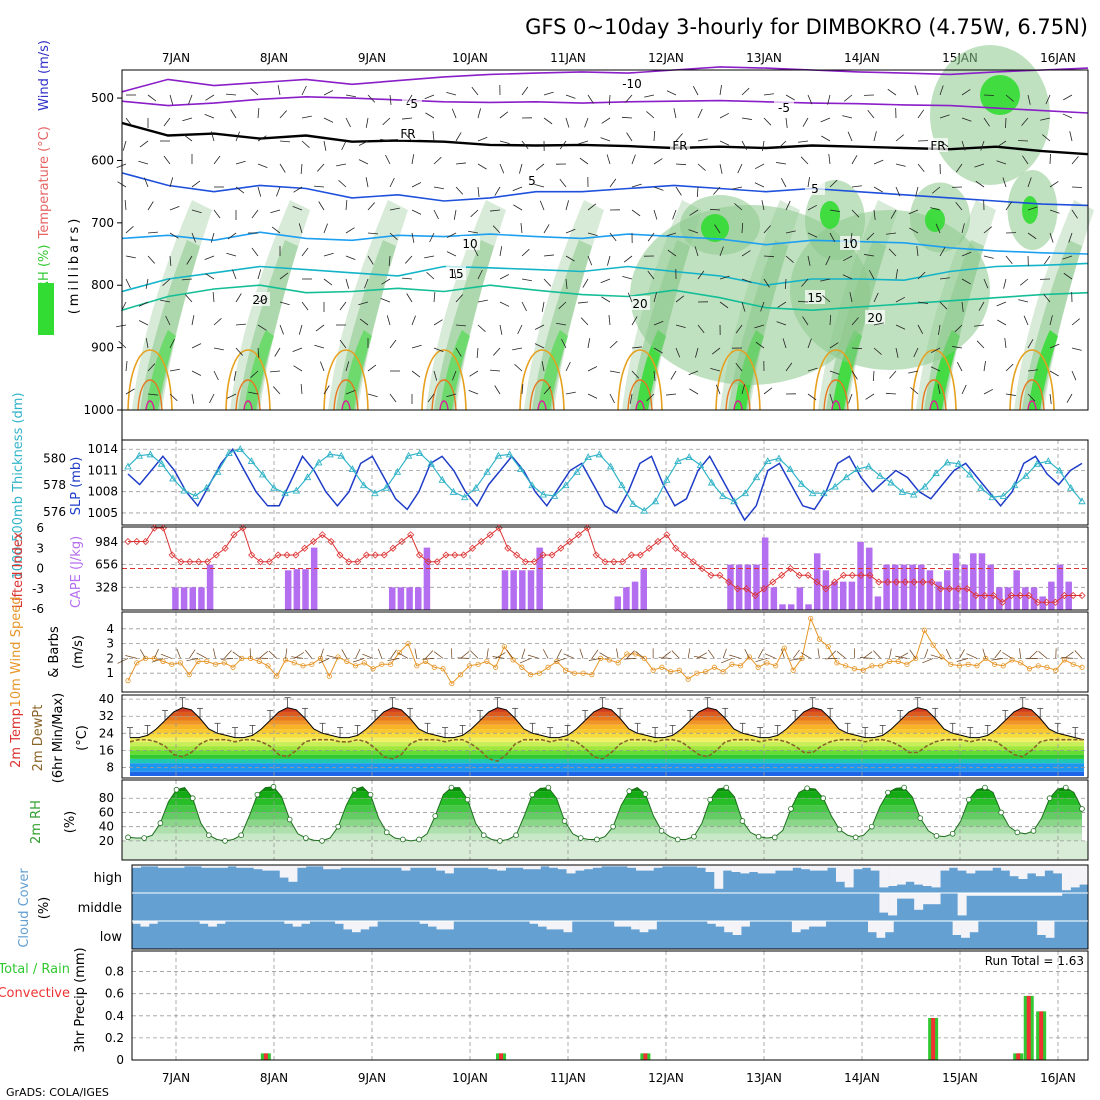 The width and height of the screenshot is (1100, 1100). I want to click on temp-tick: 32, so click(106, 716).